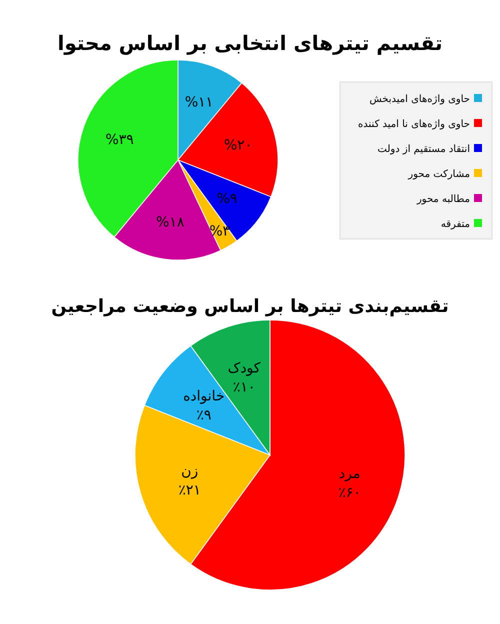  What do you see at coordinates (119, 140) in the screenshot?
I see `data-label: %۳۹` at bounding box center [119, 140].